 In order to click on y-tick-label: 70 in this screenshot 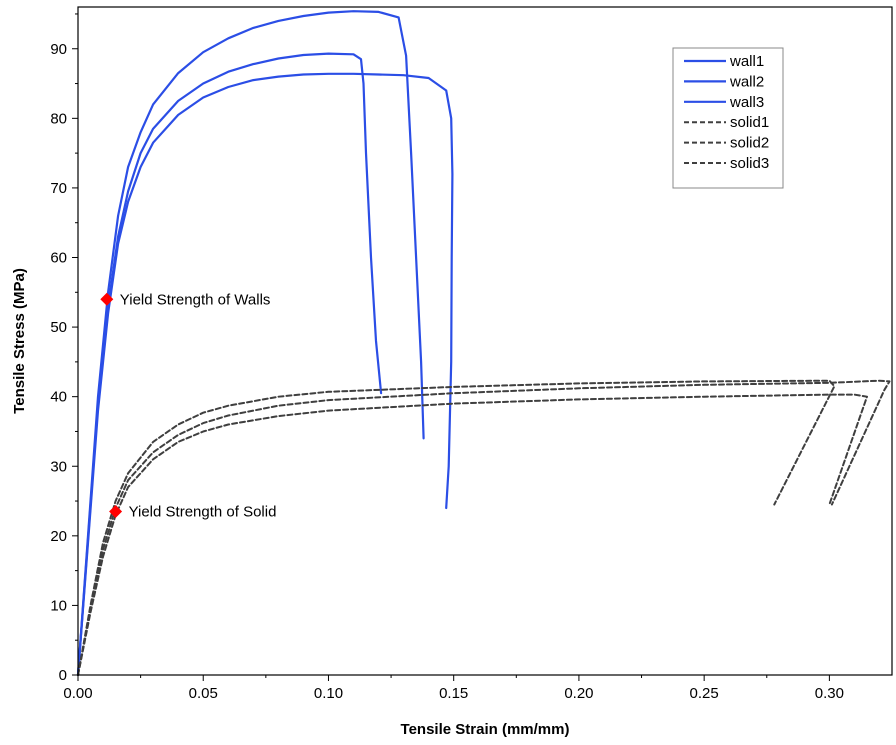, I will do `click(58, 188)`.